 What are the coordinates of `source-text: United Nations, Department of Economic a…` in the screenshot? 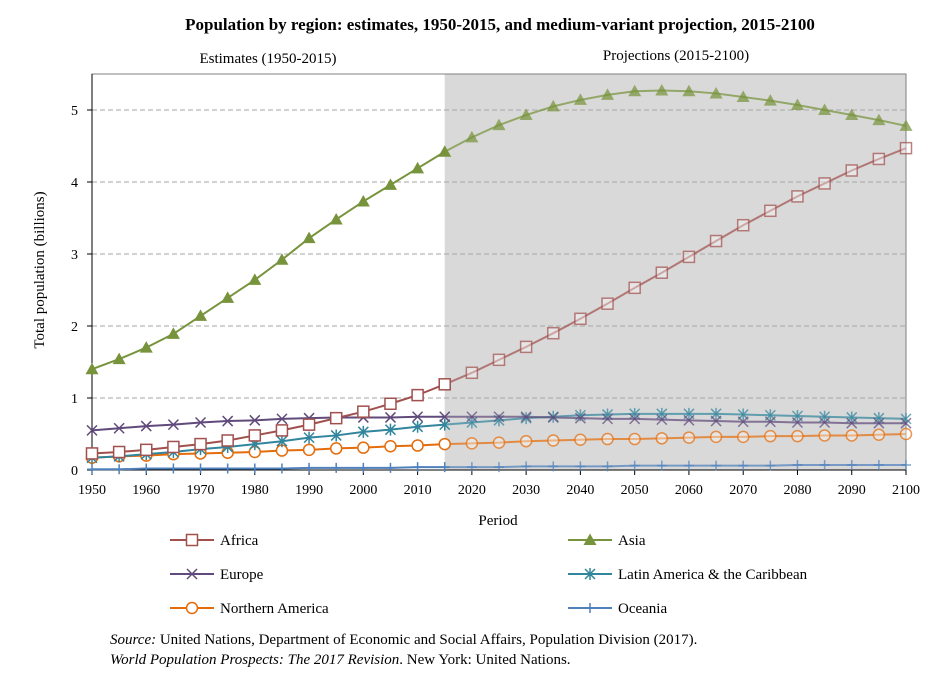 It's located at (427, 640).